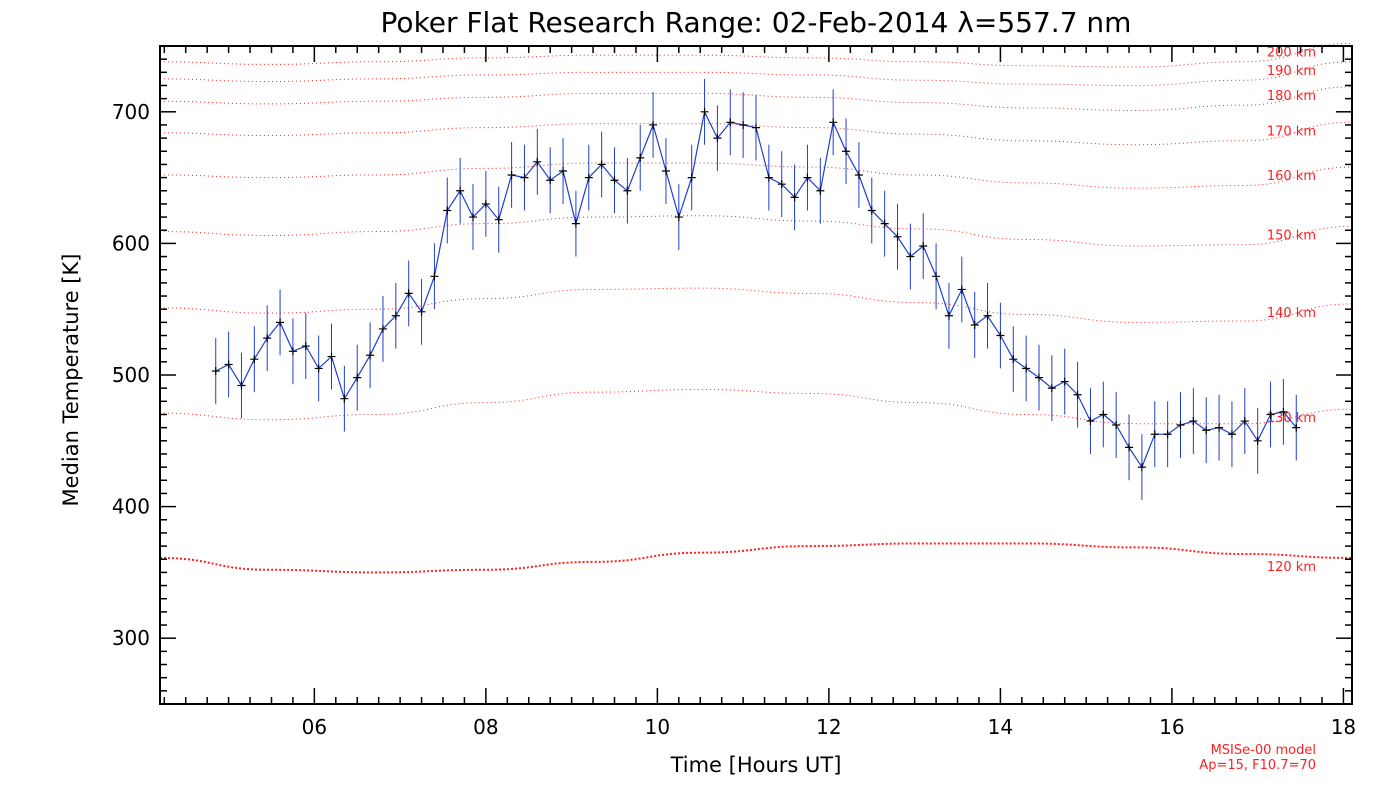  Describe the element at coordinates (756, 305) in the screenshot. I see `model-curve-140-km` at that location.